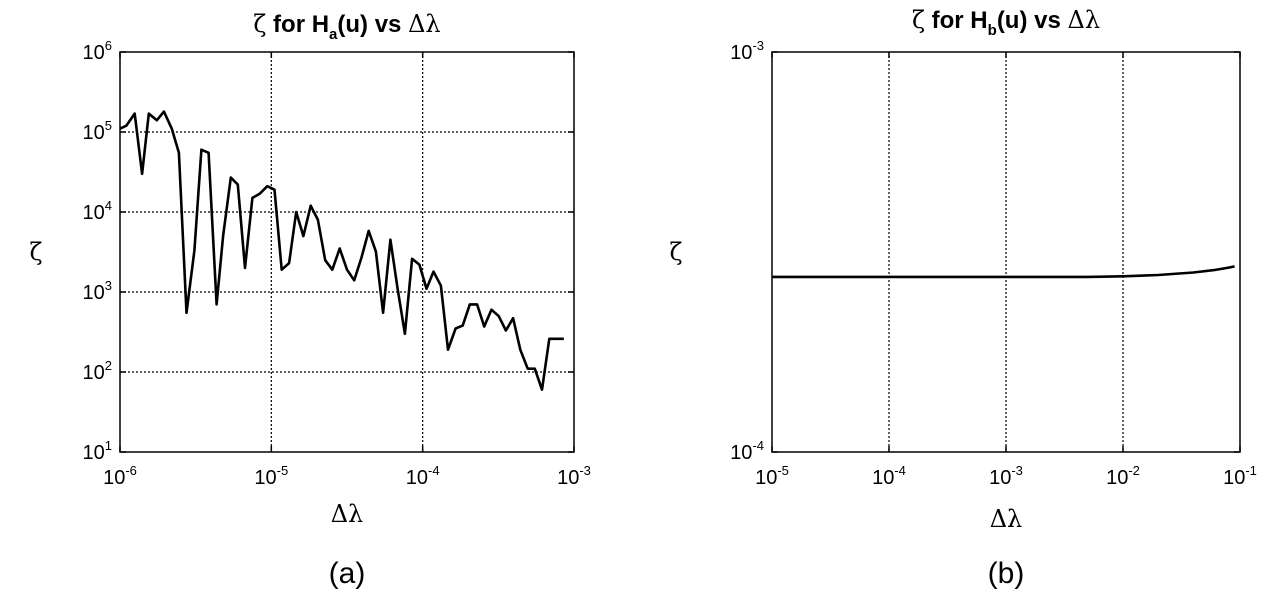 The image size is (1273, 594). What do you see at coordinates (1006, 573) in the screenshot?
I see `panel-caption: (b)` at bounding box center [1006, 573].